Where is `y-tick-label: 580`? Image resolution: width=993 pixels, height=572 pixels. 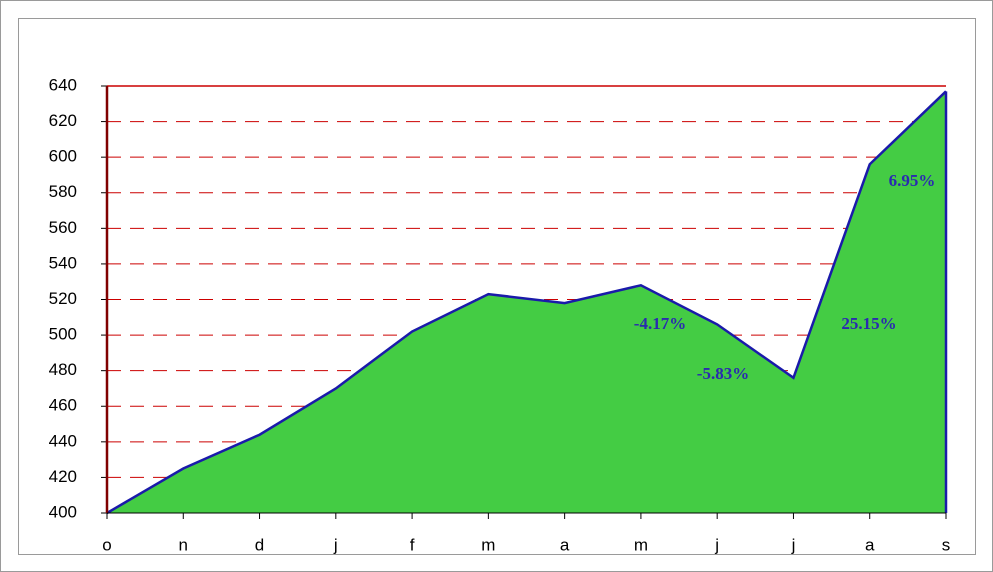 y-tick-label: 580 is located at coordinates (63, 191).